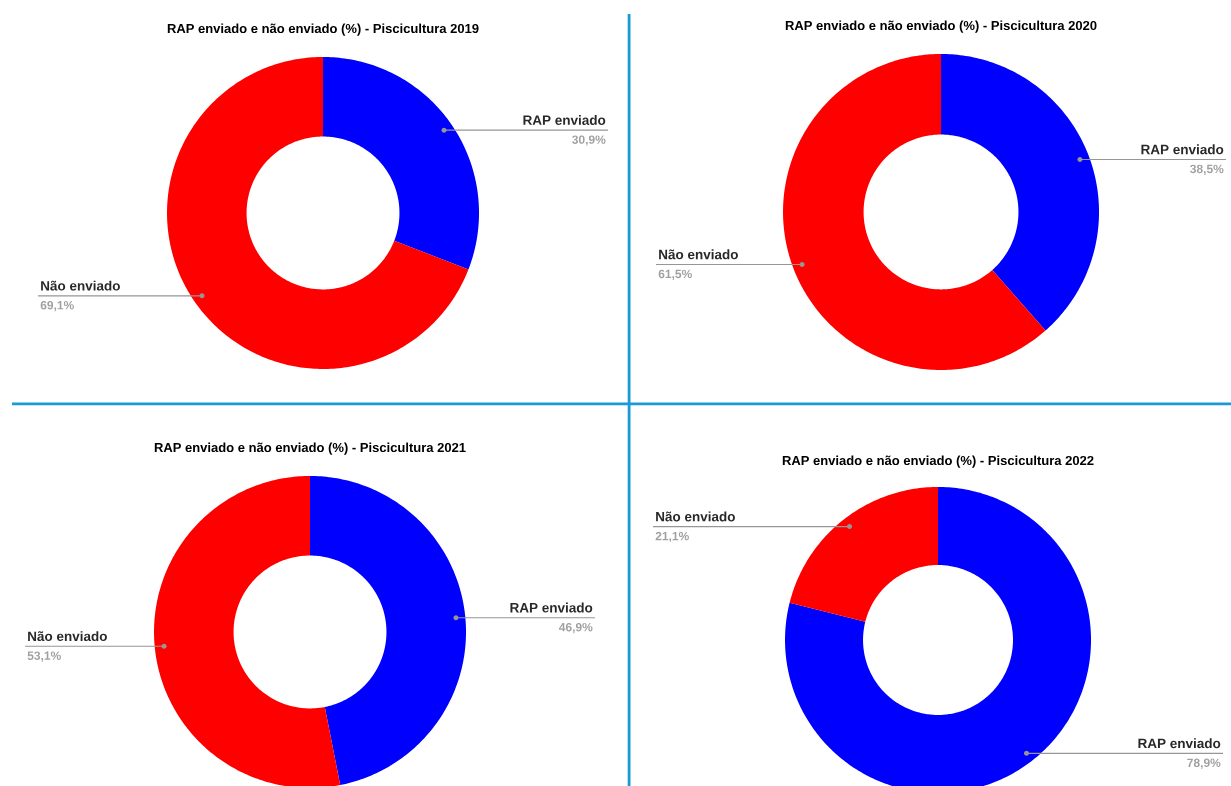  What do you see at coordinates (310, 448) in the screenshot?
I see `chart-title: RAP enviado e não enviado (%) - Piscicultura 2021` at bounding box center [310, 448].